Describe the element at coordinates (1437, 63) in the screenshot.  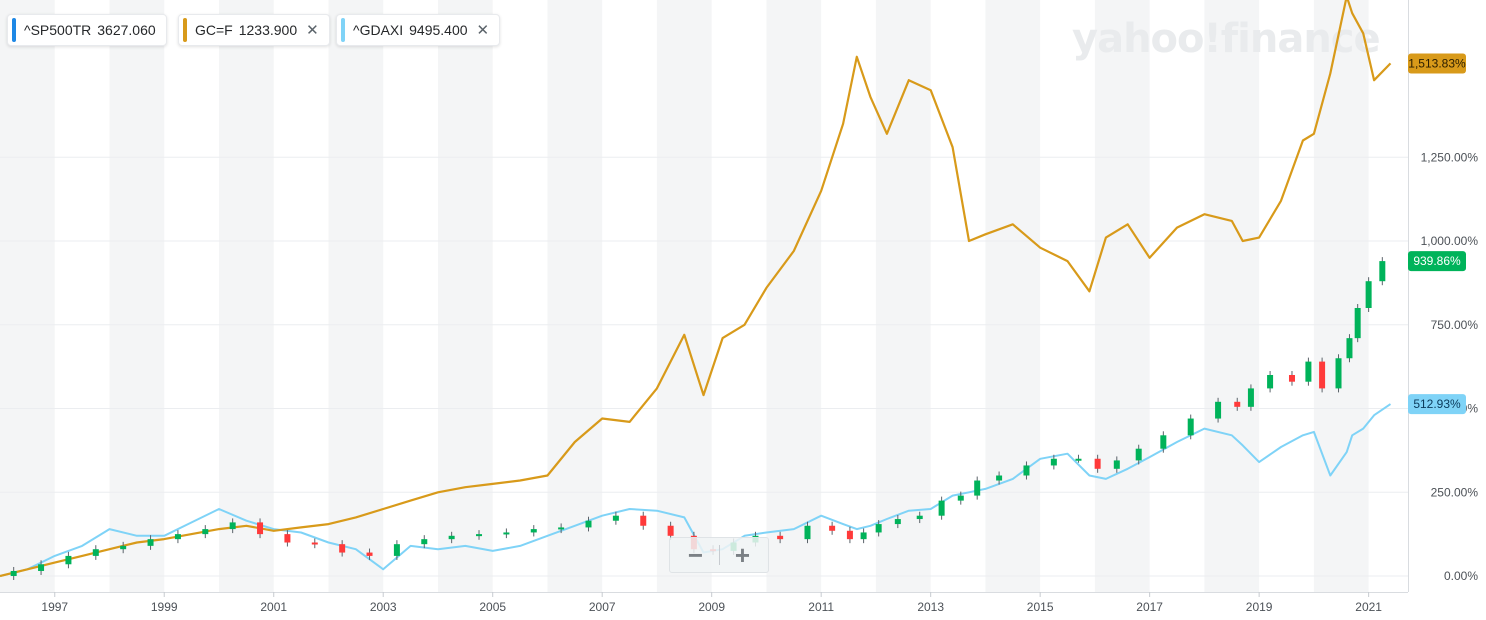
I see `gcf-last-label: 1,513.83%` at that location.